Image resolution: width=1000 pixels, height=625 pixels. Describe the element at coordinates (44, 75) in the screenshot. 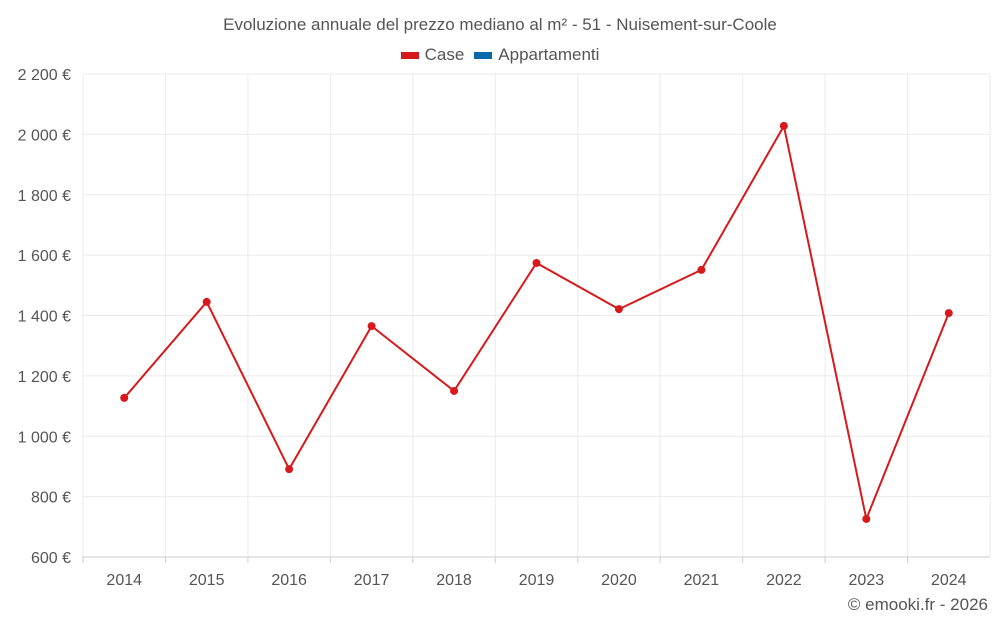

I see `y-tick-label: 2 200 €` at that location.